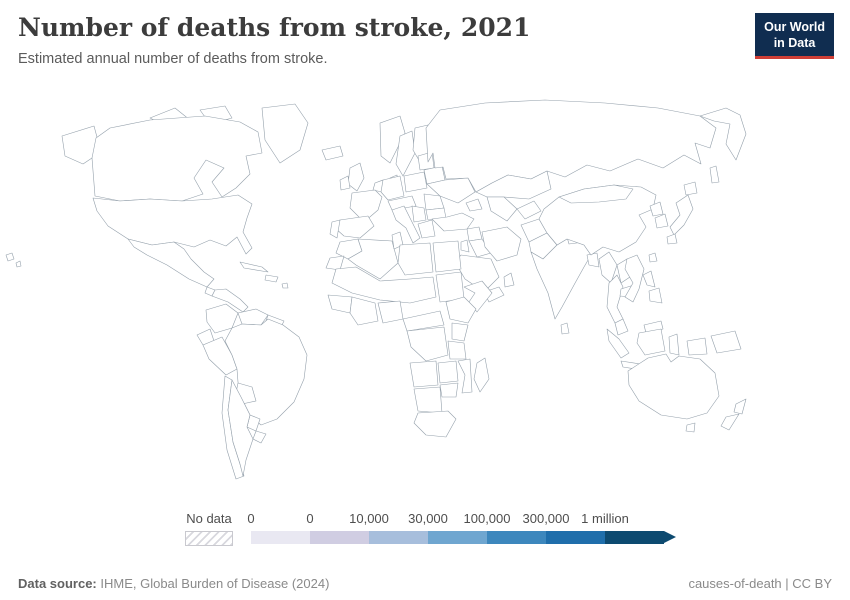 The width and height of the screenshot is (850, 600). What do you see at coordinates (435, 424) in the screenshot?
I see `country-south-africa` at bounding box center [435, 424].